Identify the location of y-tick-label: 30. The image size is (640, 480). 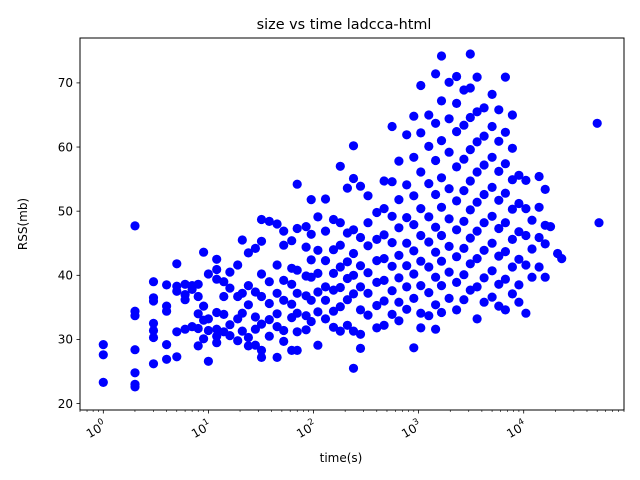
(65, 340).